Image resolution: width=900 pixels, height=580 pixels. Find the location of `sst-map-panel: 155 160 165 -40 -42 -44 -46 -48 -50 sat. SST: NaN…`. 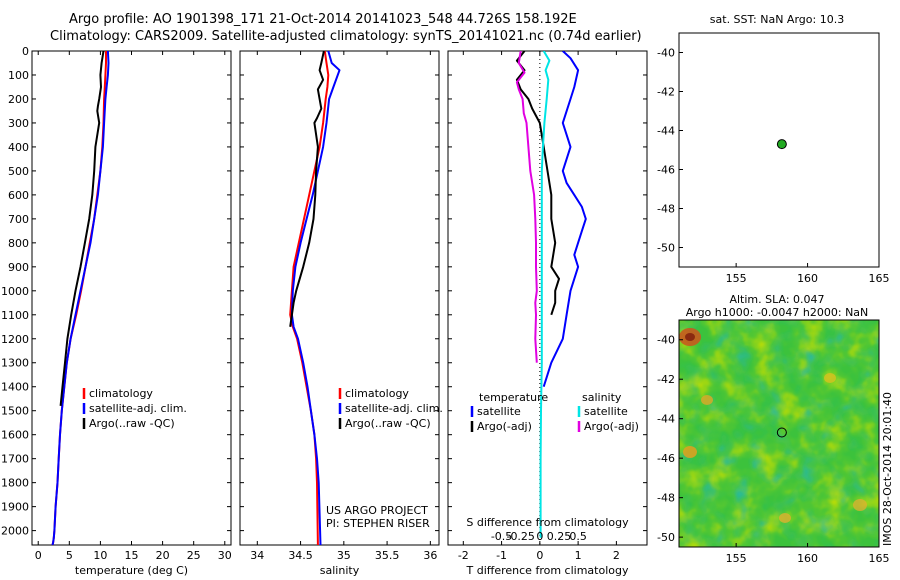

sst-map-panel: 155 160 165 -40 -42 -44 -46 -48 -50 sat. SST: NaN… is located at coordinates (773, 149).